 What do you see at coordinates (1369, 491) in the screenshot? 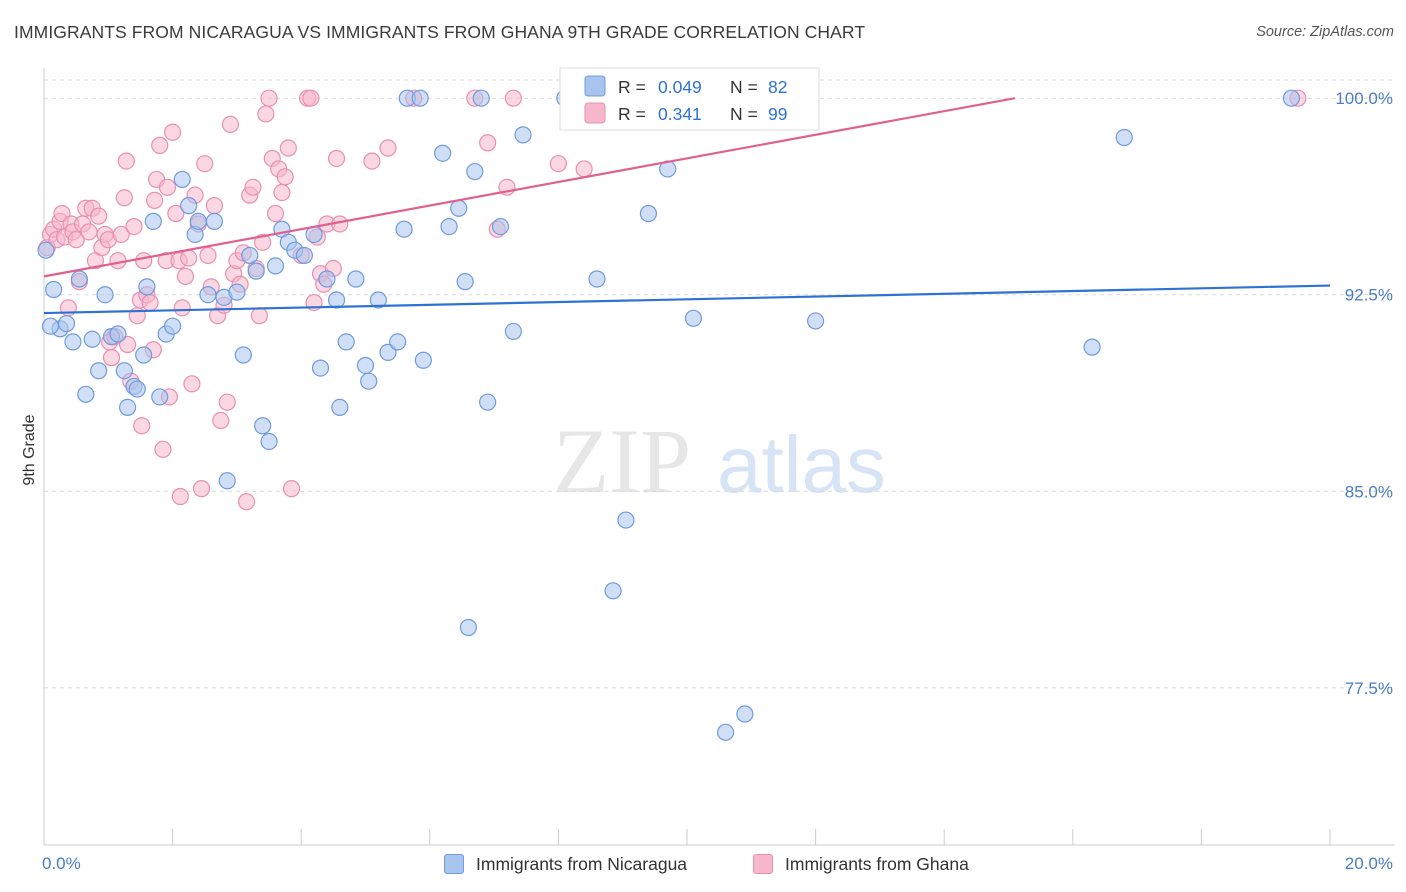
I see `y-tick-label: 85.0%` at bounding box center [1369, 491].